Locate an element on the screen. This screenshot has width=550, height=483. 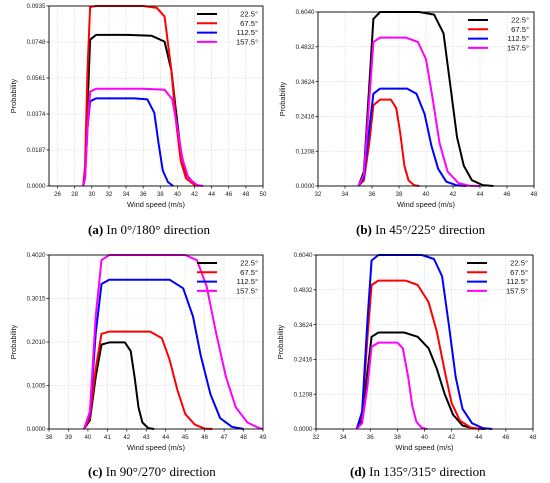
chart-c-xtick-label: 43 is located at coordinates (146, 437).